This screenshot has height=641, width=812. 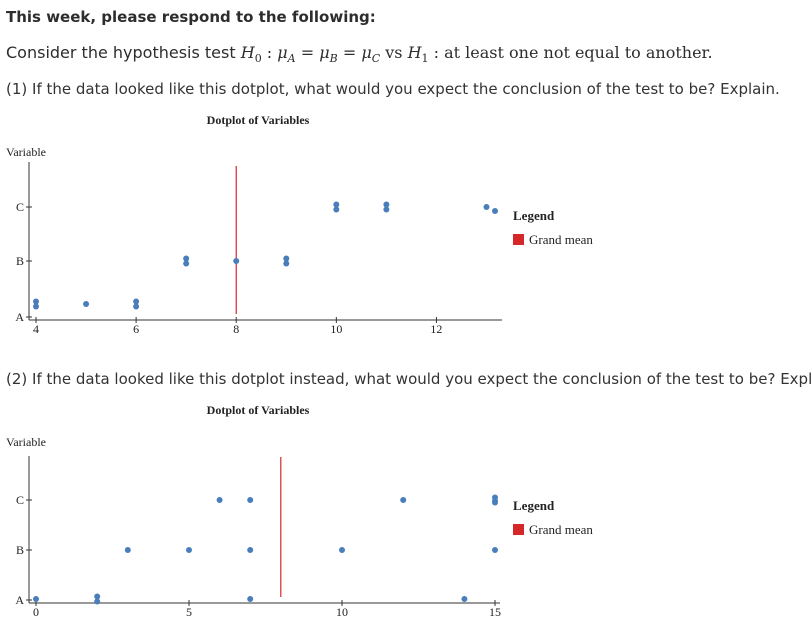 What do you see at coordinates (307, 52) in the screenshot?
I see `equals-1: =` at bounding box center [307, 52].